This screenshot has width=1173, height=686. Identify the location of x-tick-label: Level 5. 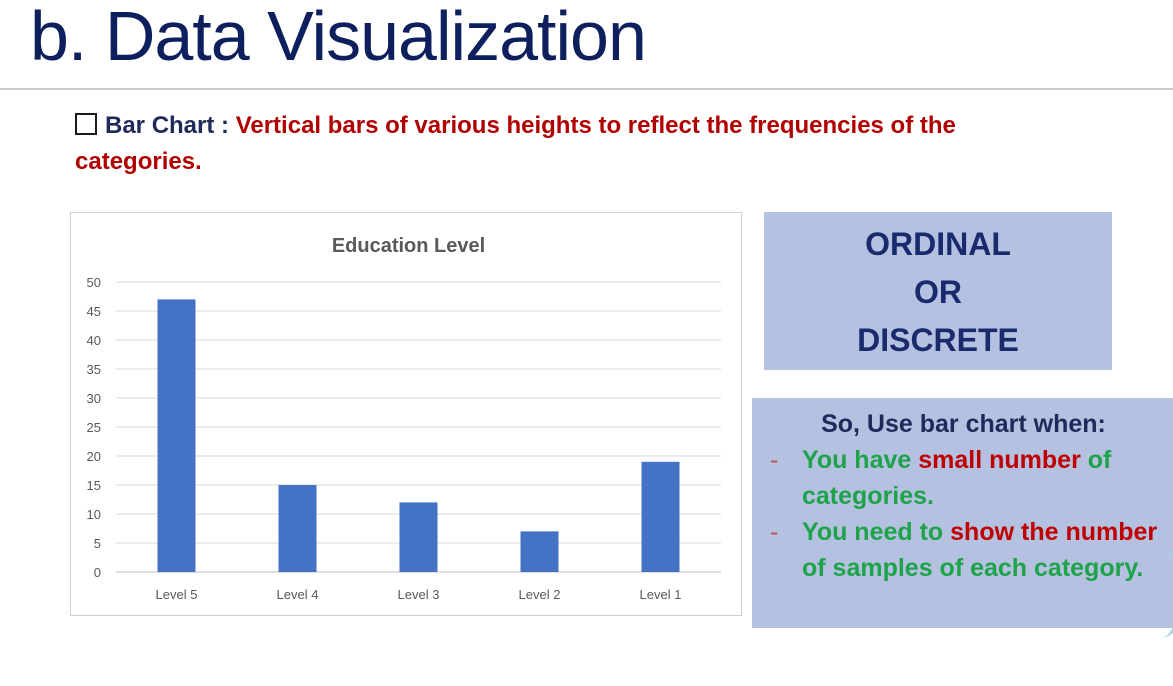
(177, 594).